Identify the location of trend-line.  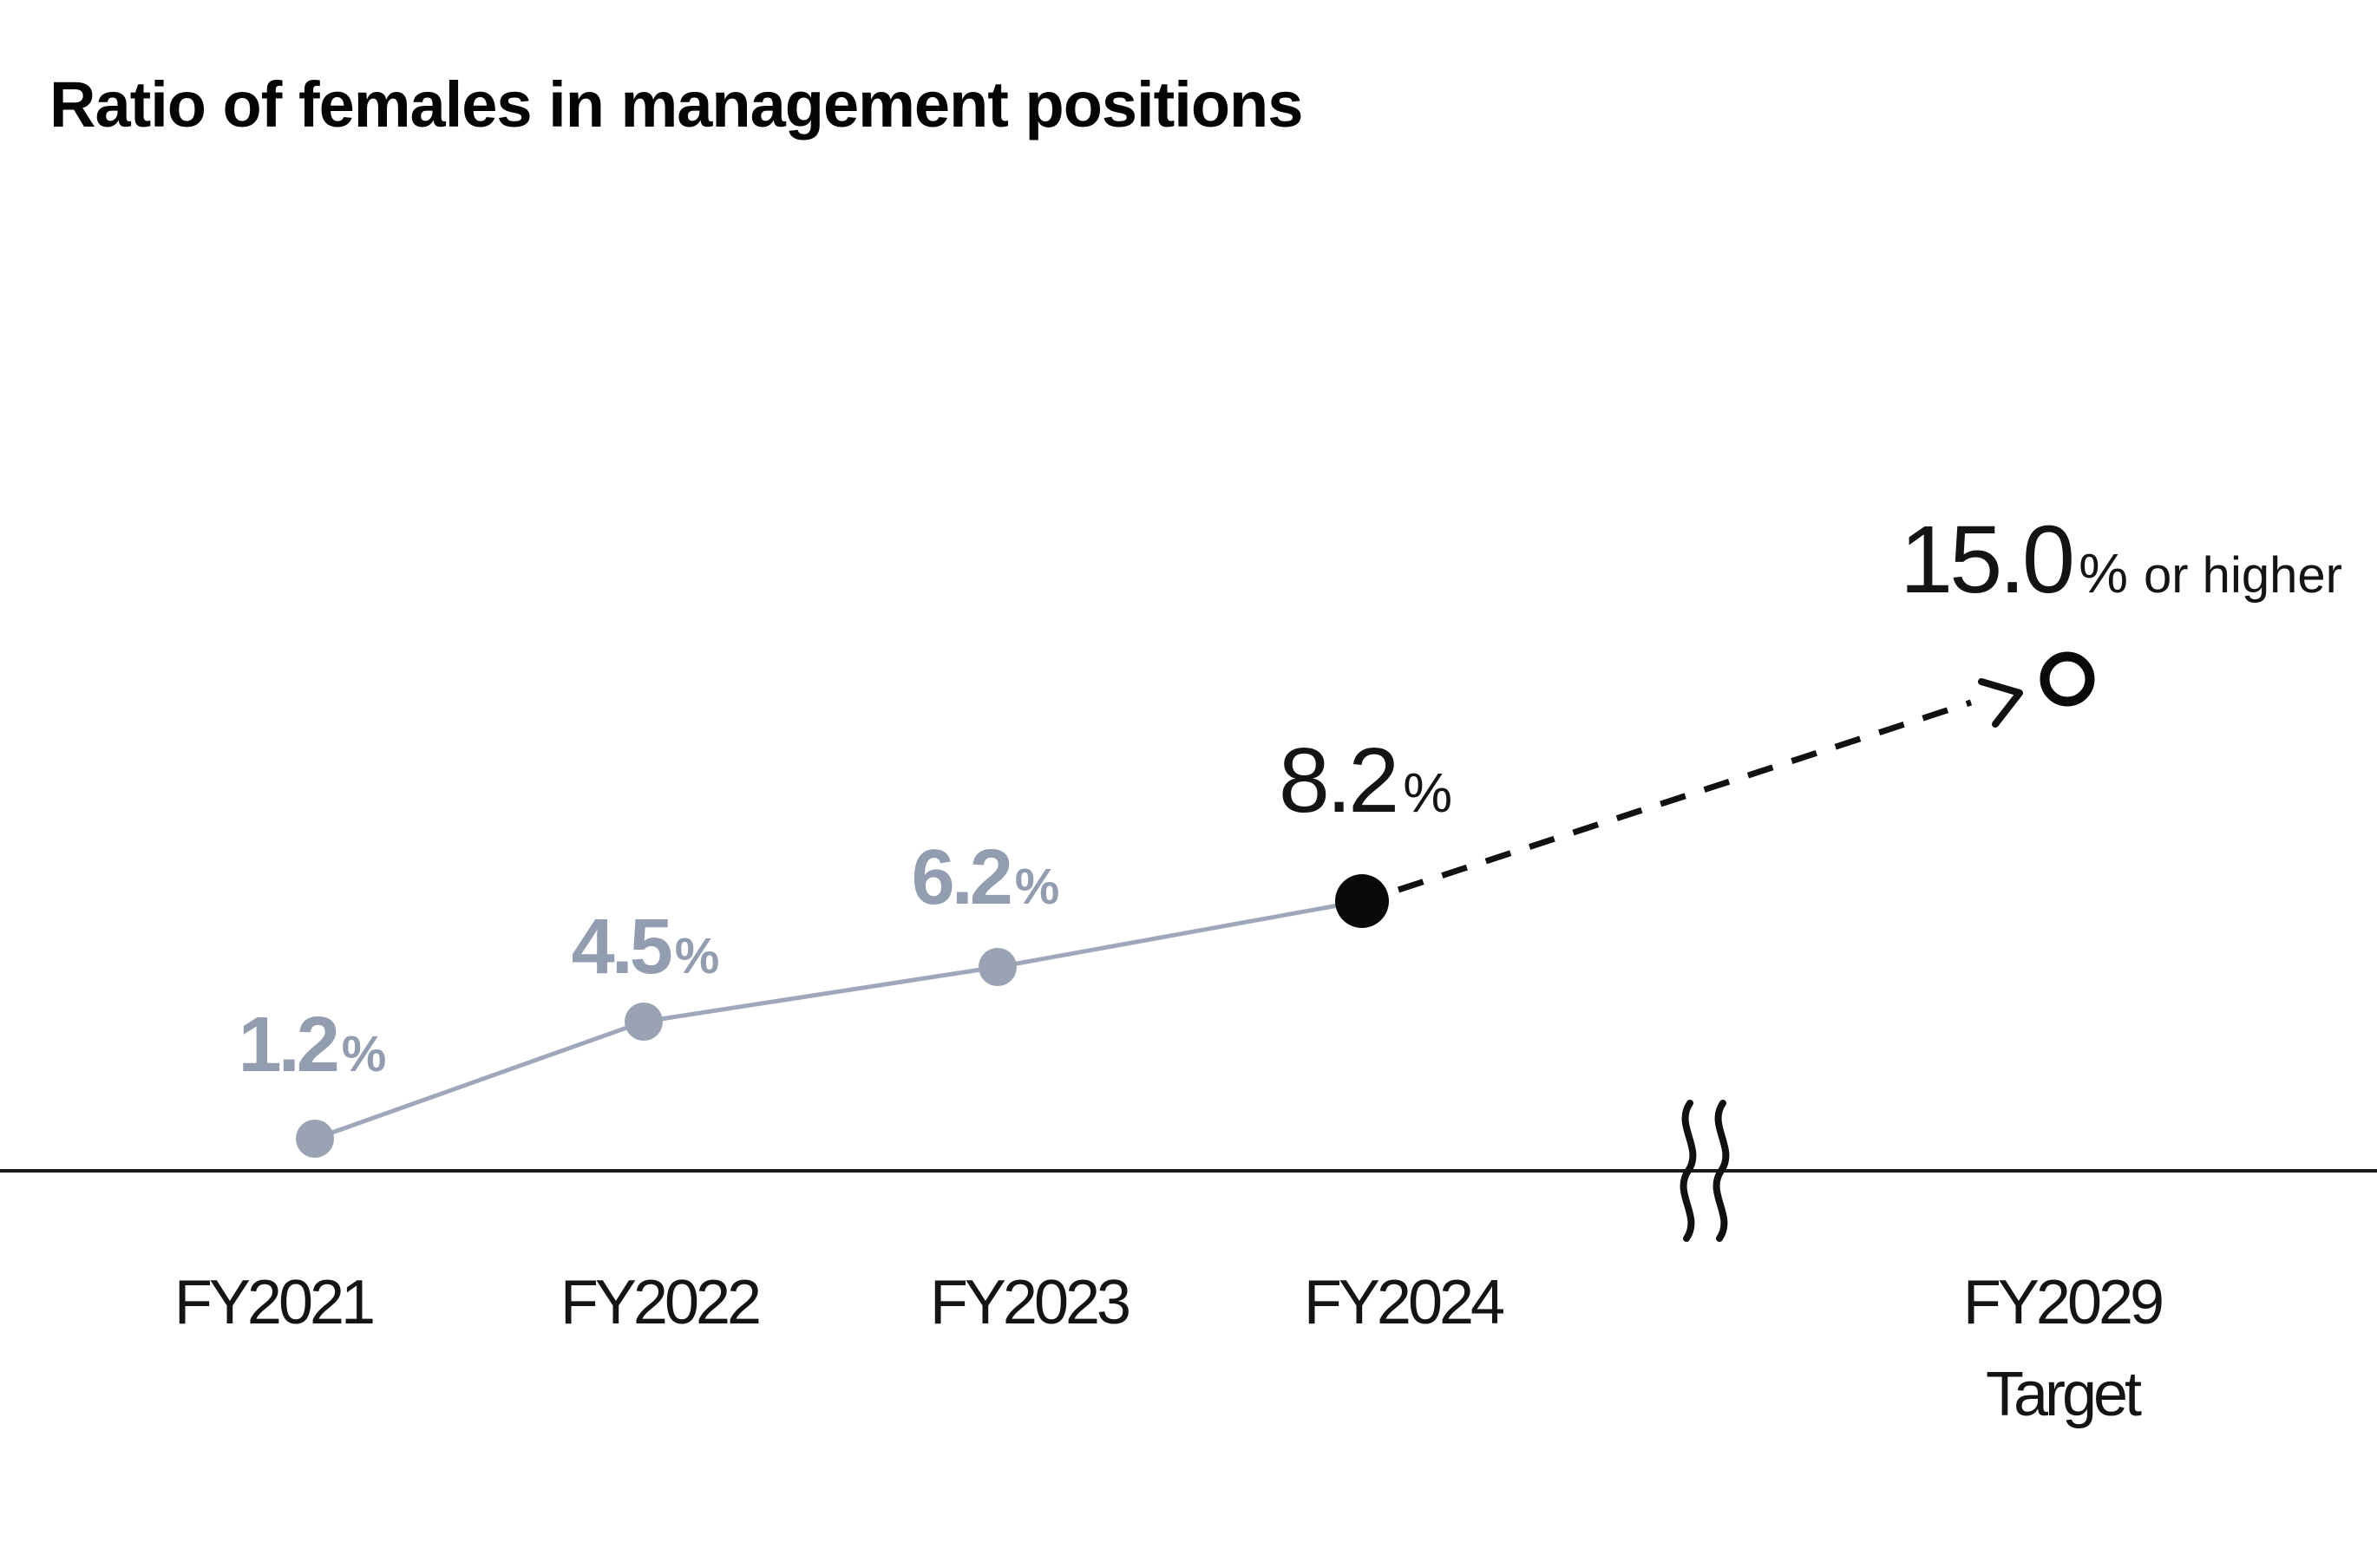
(838, 1020).